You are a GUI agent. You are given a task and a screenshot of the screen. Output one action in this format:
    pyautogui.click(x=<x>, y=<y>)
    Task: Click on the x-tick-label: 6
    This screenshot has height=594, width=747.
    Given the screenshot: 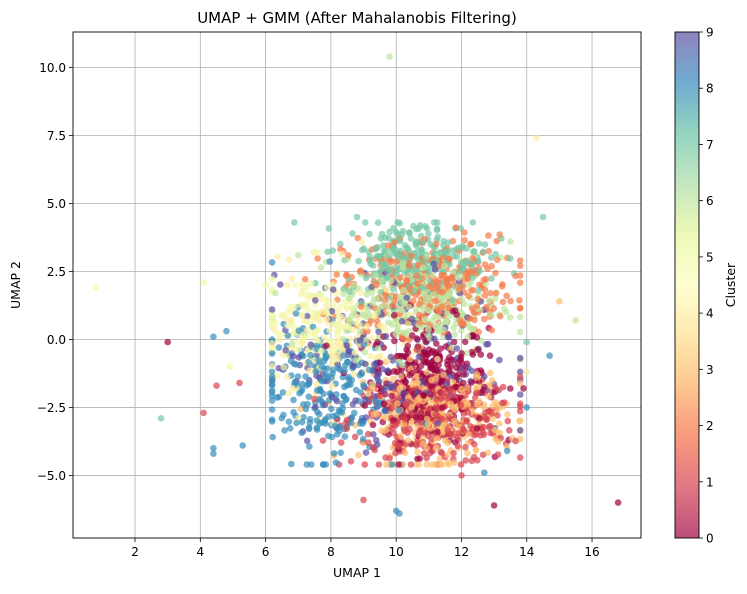 What is the action you would take?
    pyautogui.click(x=266, y=552)
    